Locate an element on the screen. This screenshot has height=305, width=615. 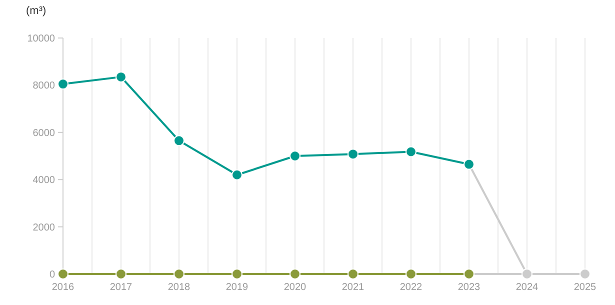
x-tick-label: 2019 is located at coordinates (237, 287).